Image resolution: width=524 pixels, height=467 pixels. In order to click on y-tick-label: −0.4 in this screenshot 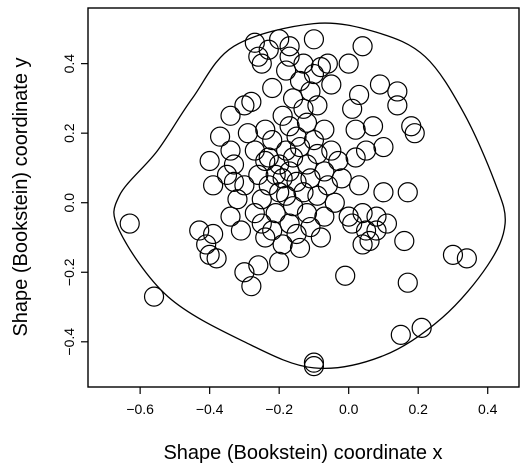, I will do `click(69, 342)`.